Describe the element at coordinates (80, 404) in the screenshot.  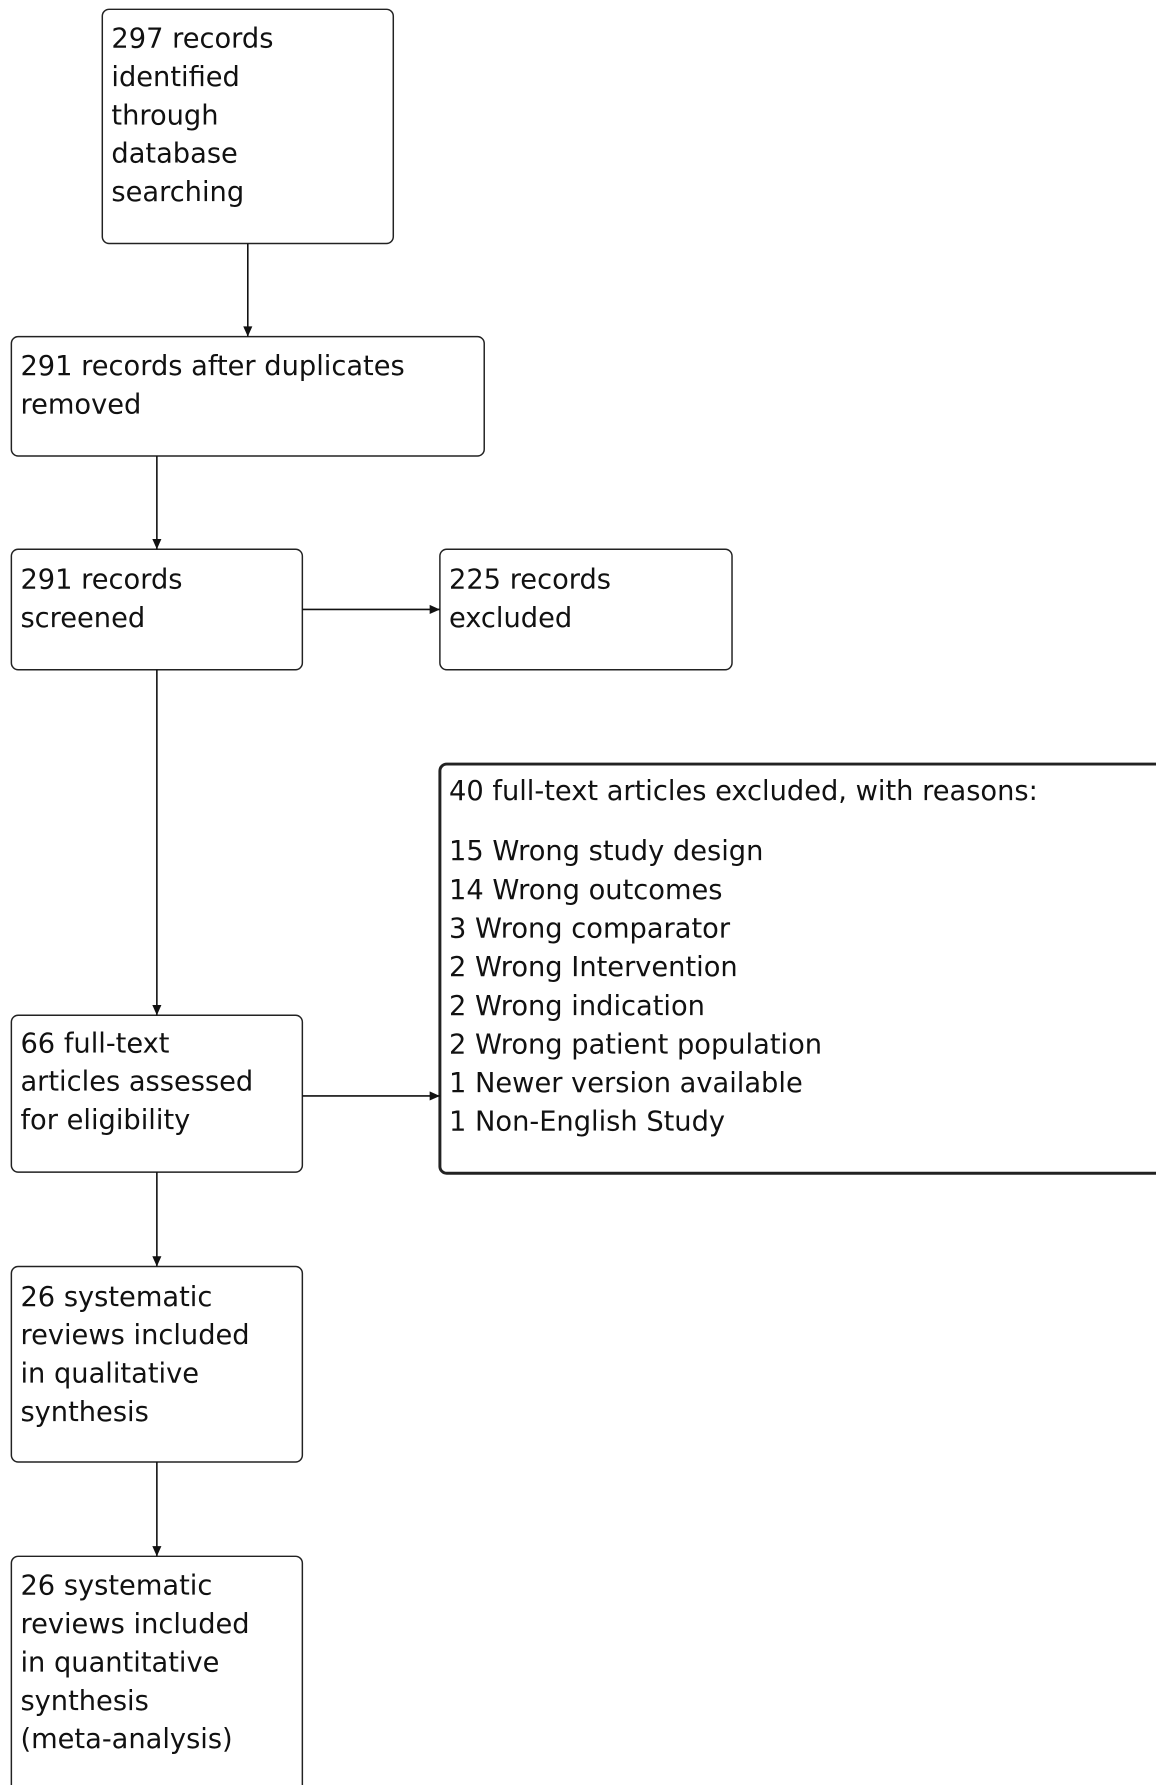
I see `box-text: removed` at that location.